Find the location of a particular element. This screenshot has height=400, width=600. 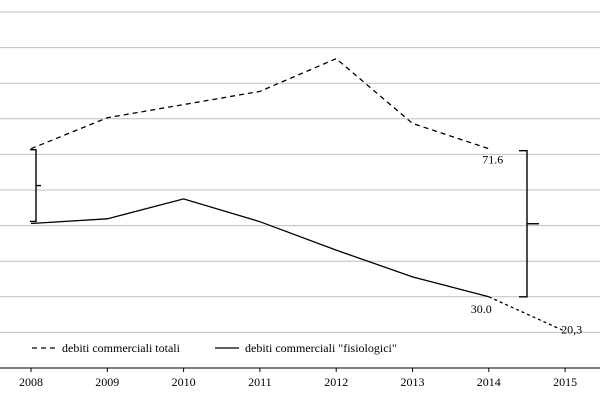

x-tick-label: 2009 is located at coordinates (107, 382).